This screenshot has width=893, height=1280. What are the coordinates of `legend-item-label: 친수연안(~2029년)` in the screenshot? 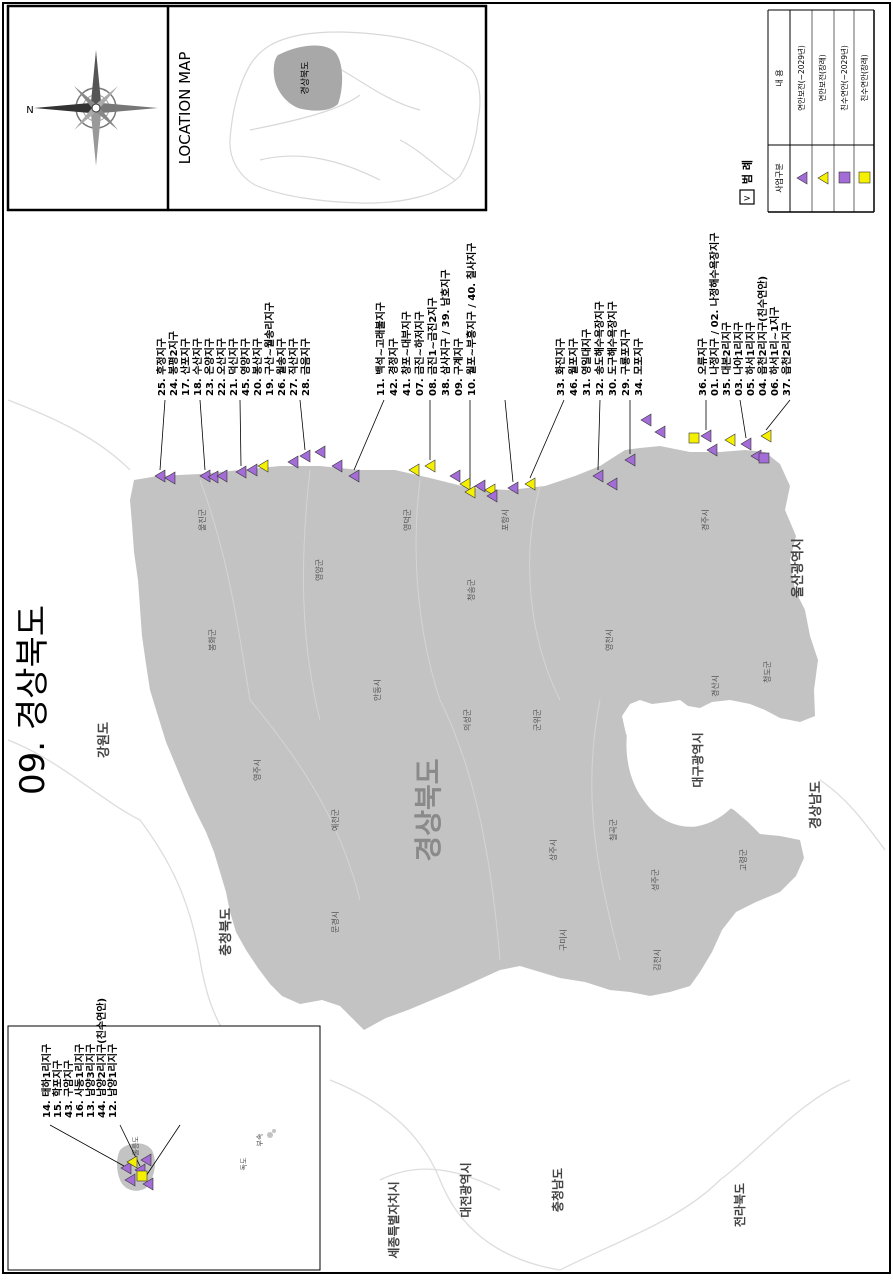 It's located at (844, 78).